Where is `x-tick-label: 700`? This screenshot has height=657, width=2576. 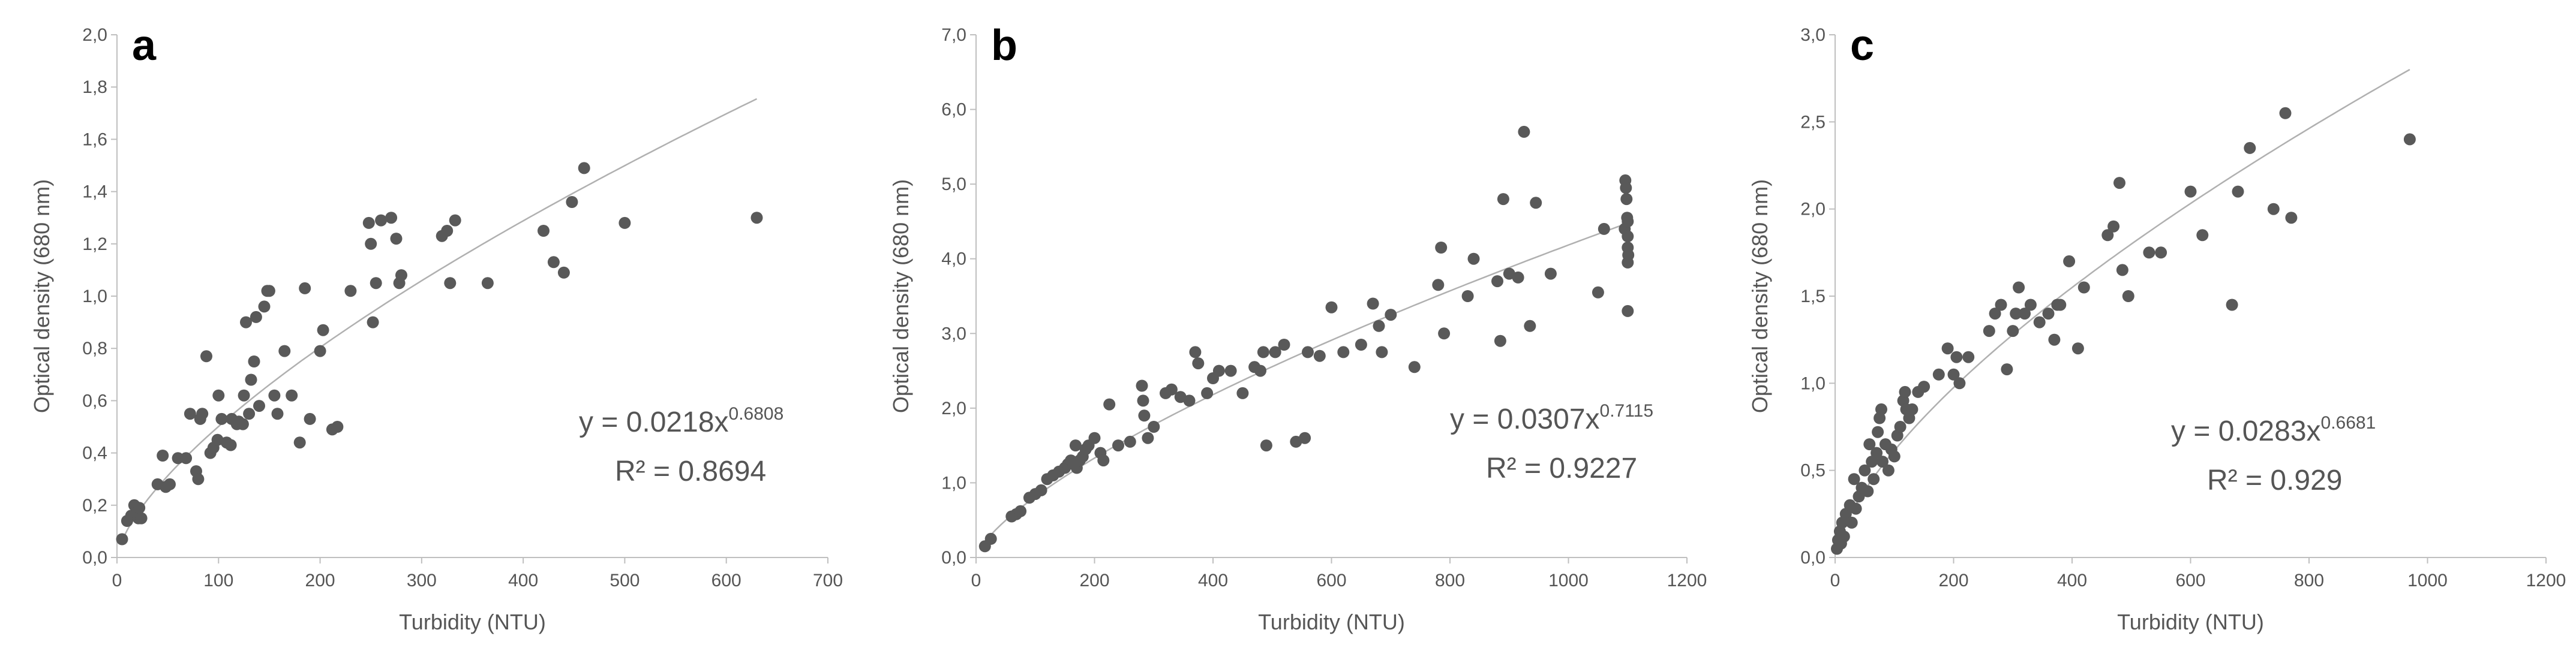
x-tick-label: 700 is located at coordinates (828, 580).